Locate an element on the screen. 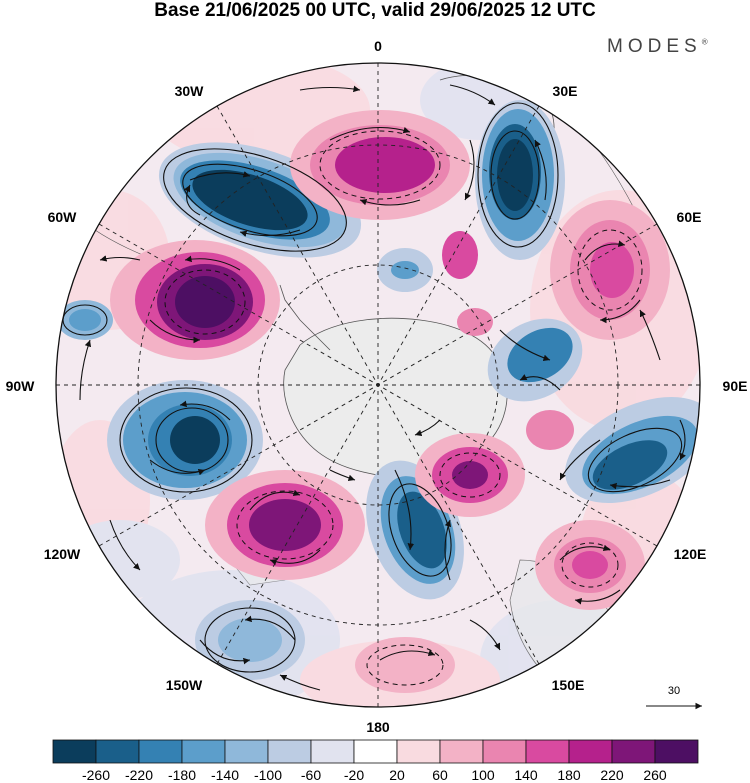 The height and width of the screenshot is (783, 750). colorbar-swatches is located at coordinates (375, 751).